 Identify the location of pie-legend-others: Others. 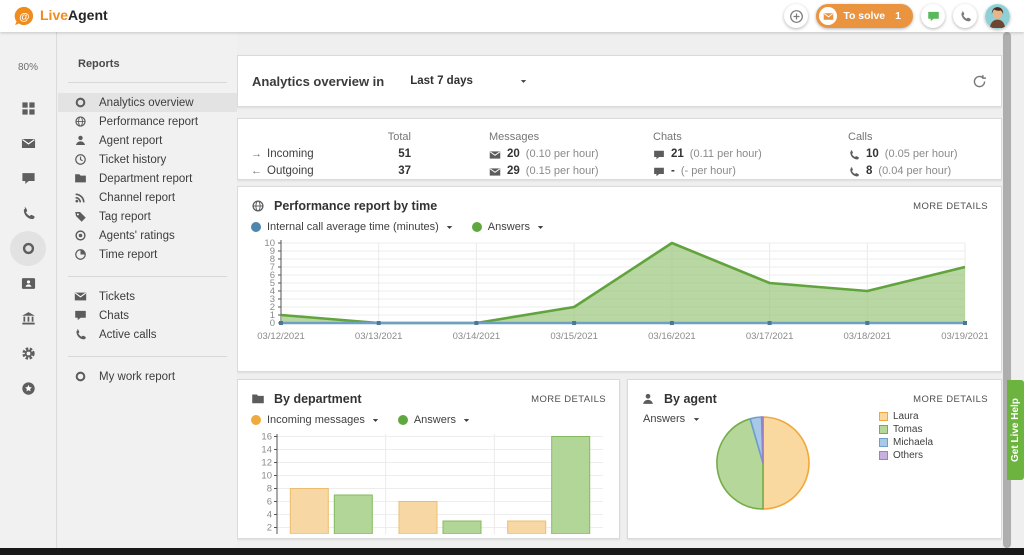
(906, 455).